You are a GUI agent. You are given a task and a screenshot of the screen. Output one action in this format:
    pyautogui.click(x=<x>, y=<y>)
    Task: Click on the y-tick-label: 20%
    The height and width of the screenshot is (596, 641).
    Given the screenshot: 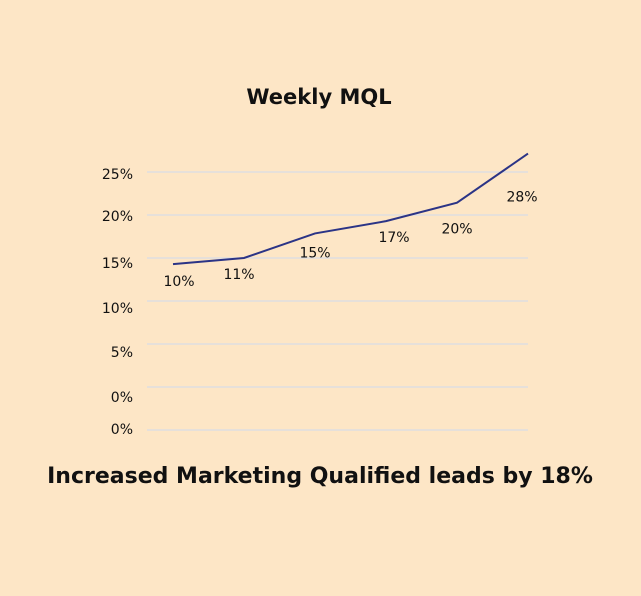 What is the action you would take?
    pyautogui.click(x=117, y=217)
    